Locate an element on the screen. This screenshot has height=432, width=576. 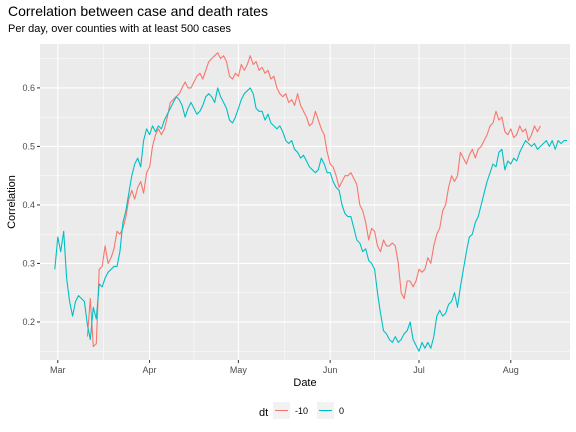
legend-label: 0 is located at coordinates (341, 411).